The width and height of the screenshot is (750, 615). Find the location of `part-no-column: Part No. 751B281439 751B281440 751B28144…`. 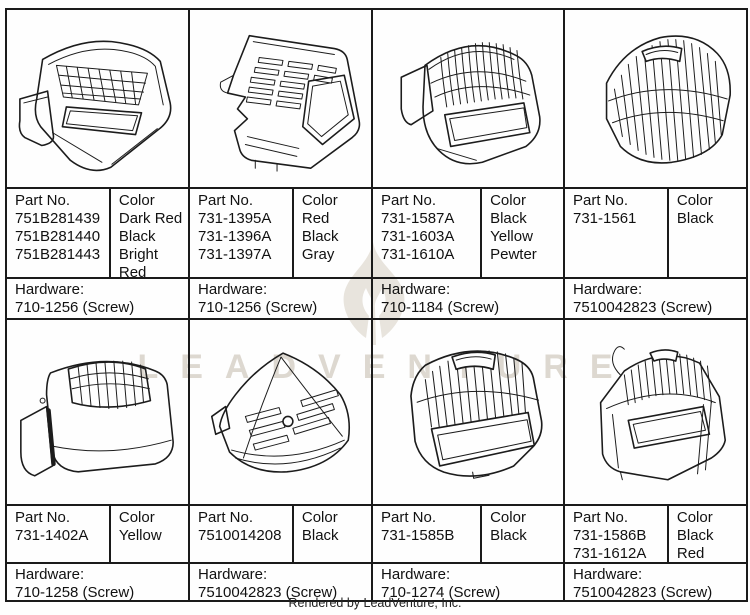

part-no-column: Part No. 751B281439 751B281440 751B28144… is located at coordinates (59, 233).